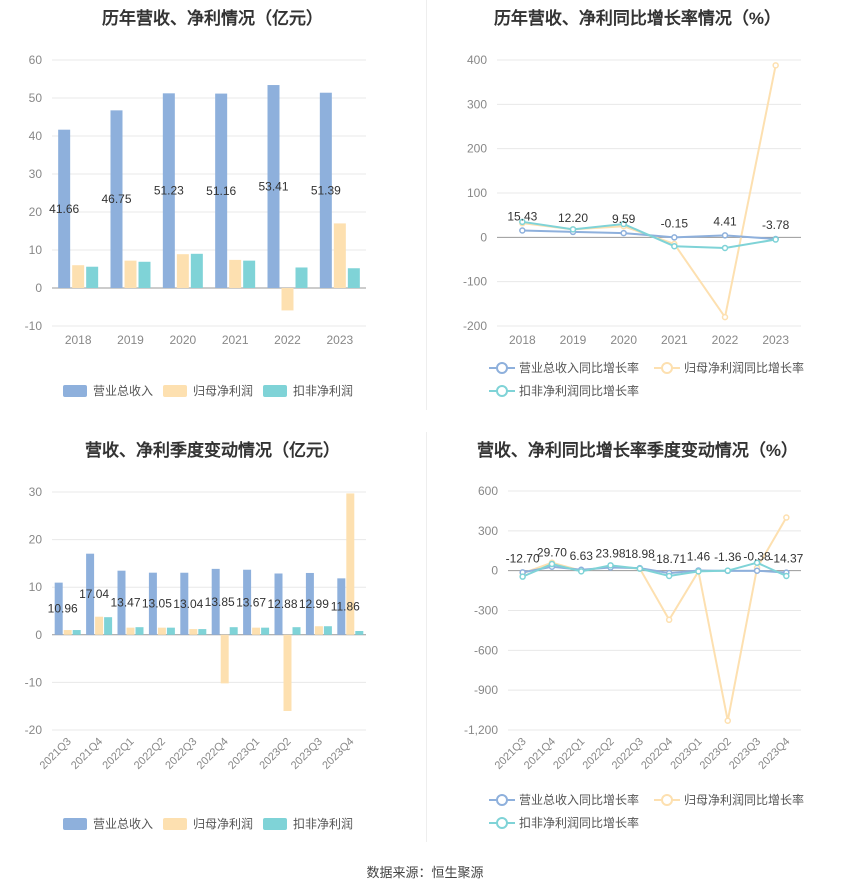 The height and width of the screenshot is (891, 850). Describe the element at coordinates (623, 340) in the screenshot. I see `x-tick-label: 2020` at that location.